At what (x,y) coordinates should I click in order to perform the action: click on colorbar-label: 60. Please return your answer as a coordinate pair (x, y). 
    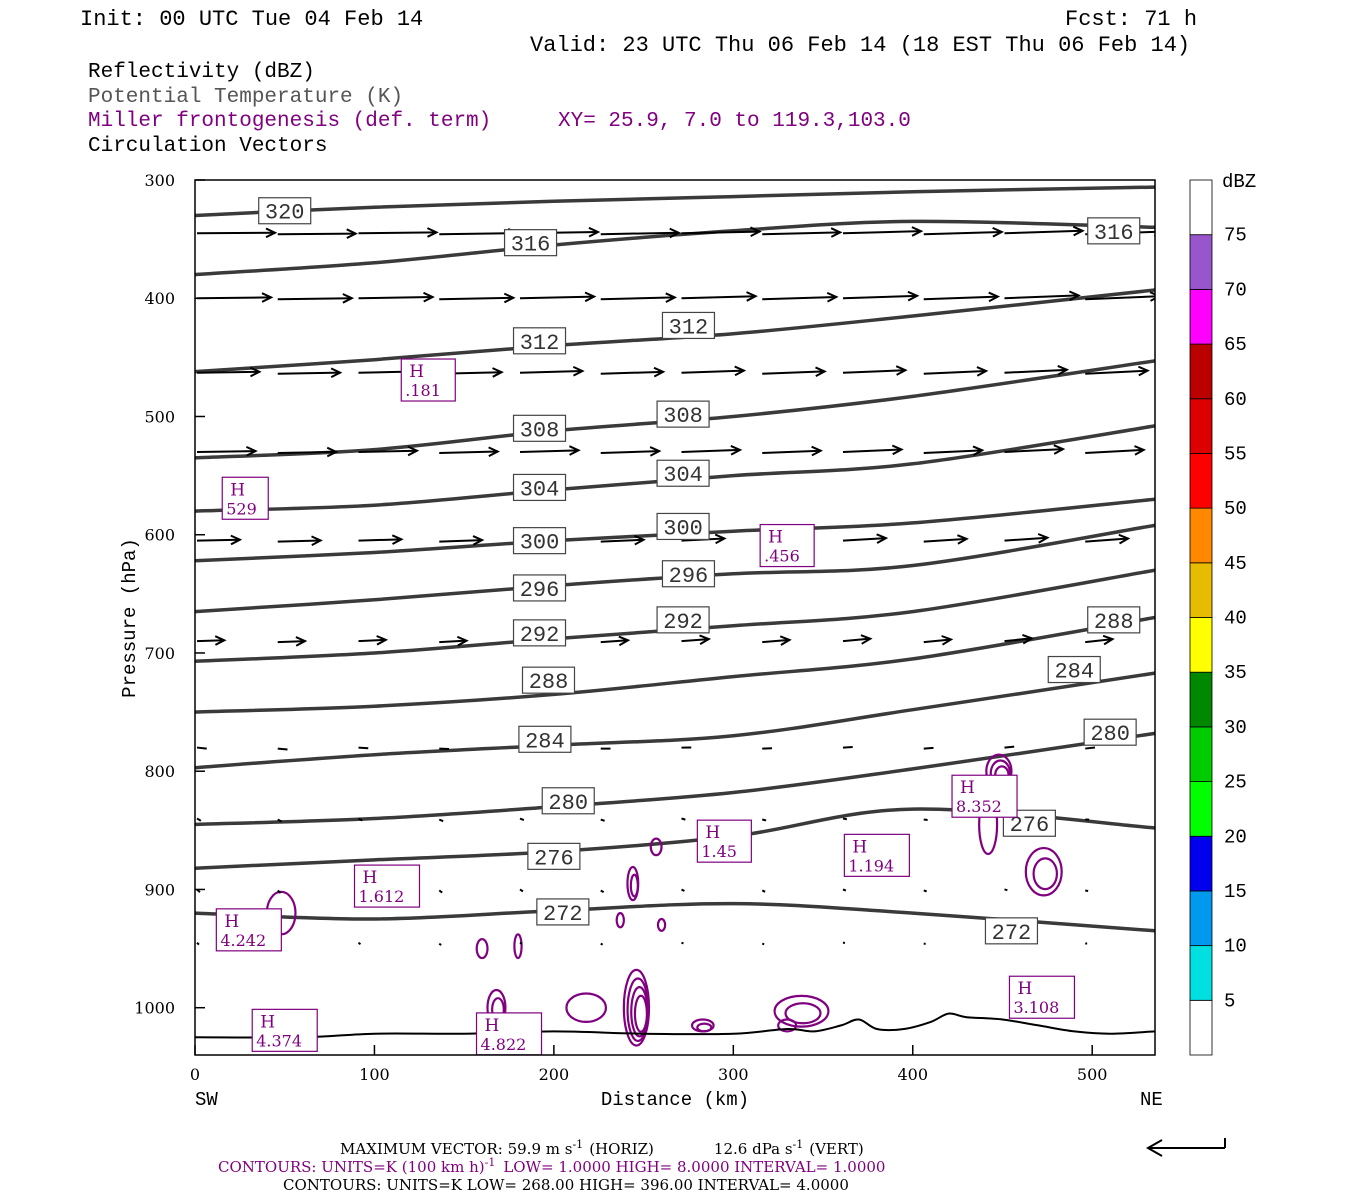
    Looking at the image, I should click on (1235, 400).